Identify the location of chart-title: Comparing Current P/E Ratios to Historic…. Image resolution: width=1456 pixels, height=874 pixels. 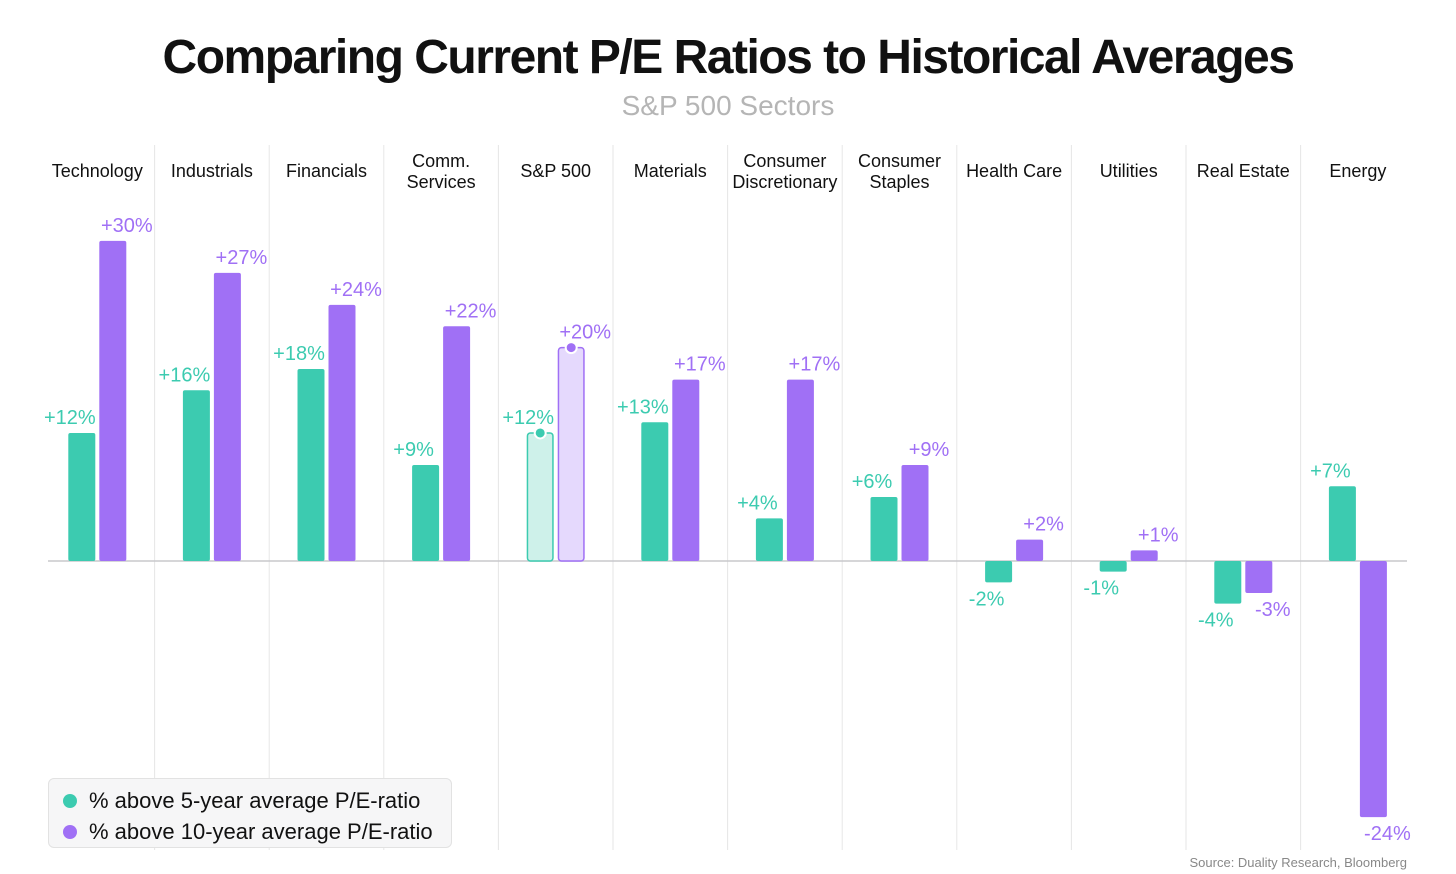
(728, 57).